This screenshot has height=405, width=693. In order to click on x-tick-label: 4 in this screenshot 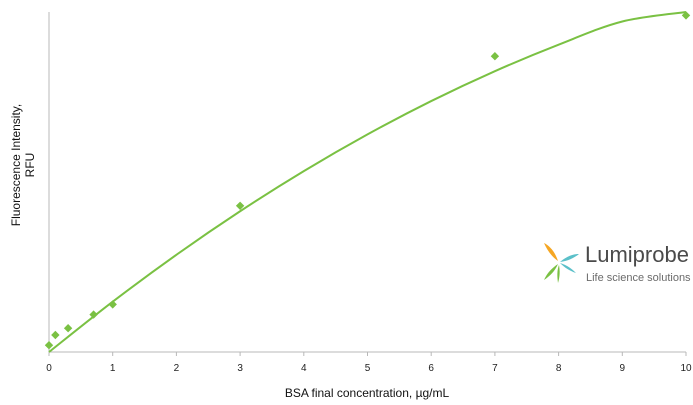, I will do `click(304, 368)`.